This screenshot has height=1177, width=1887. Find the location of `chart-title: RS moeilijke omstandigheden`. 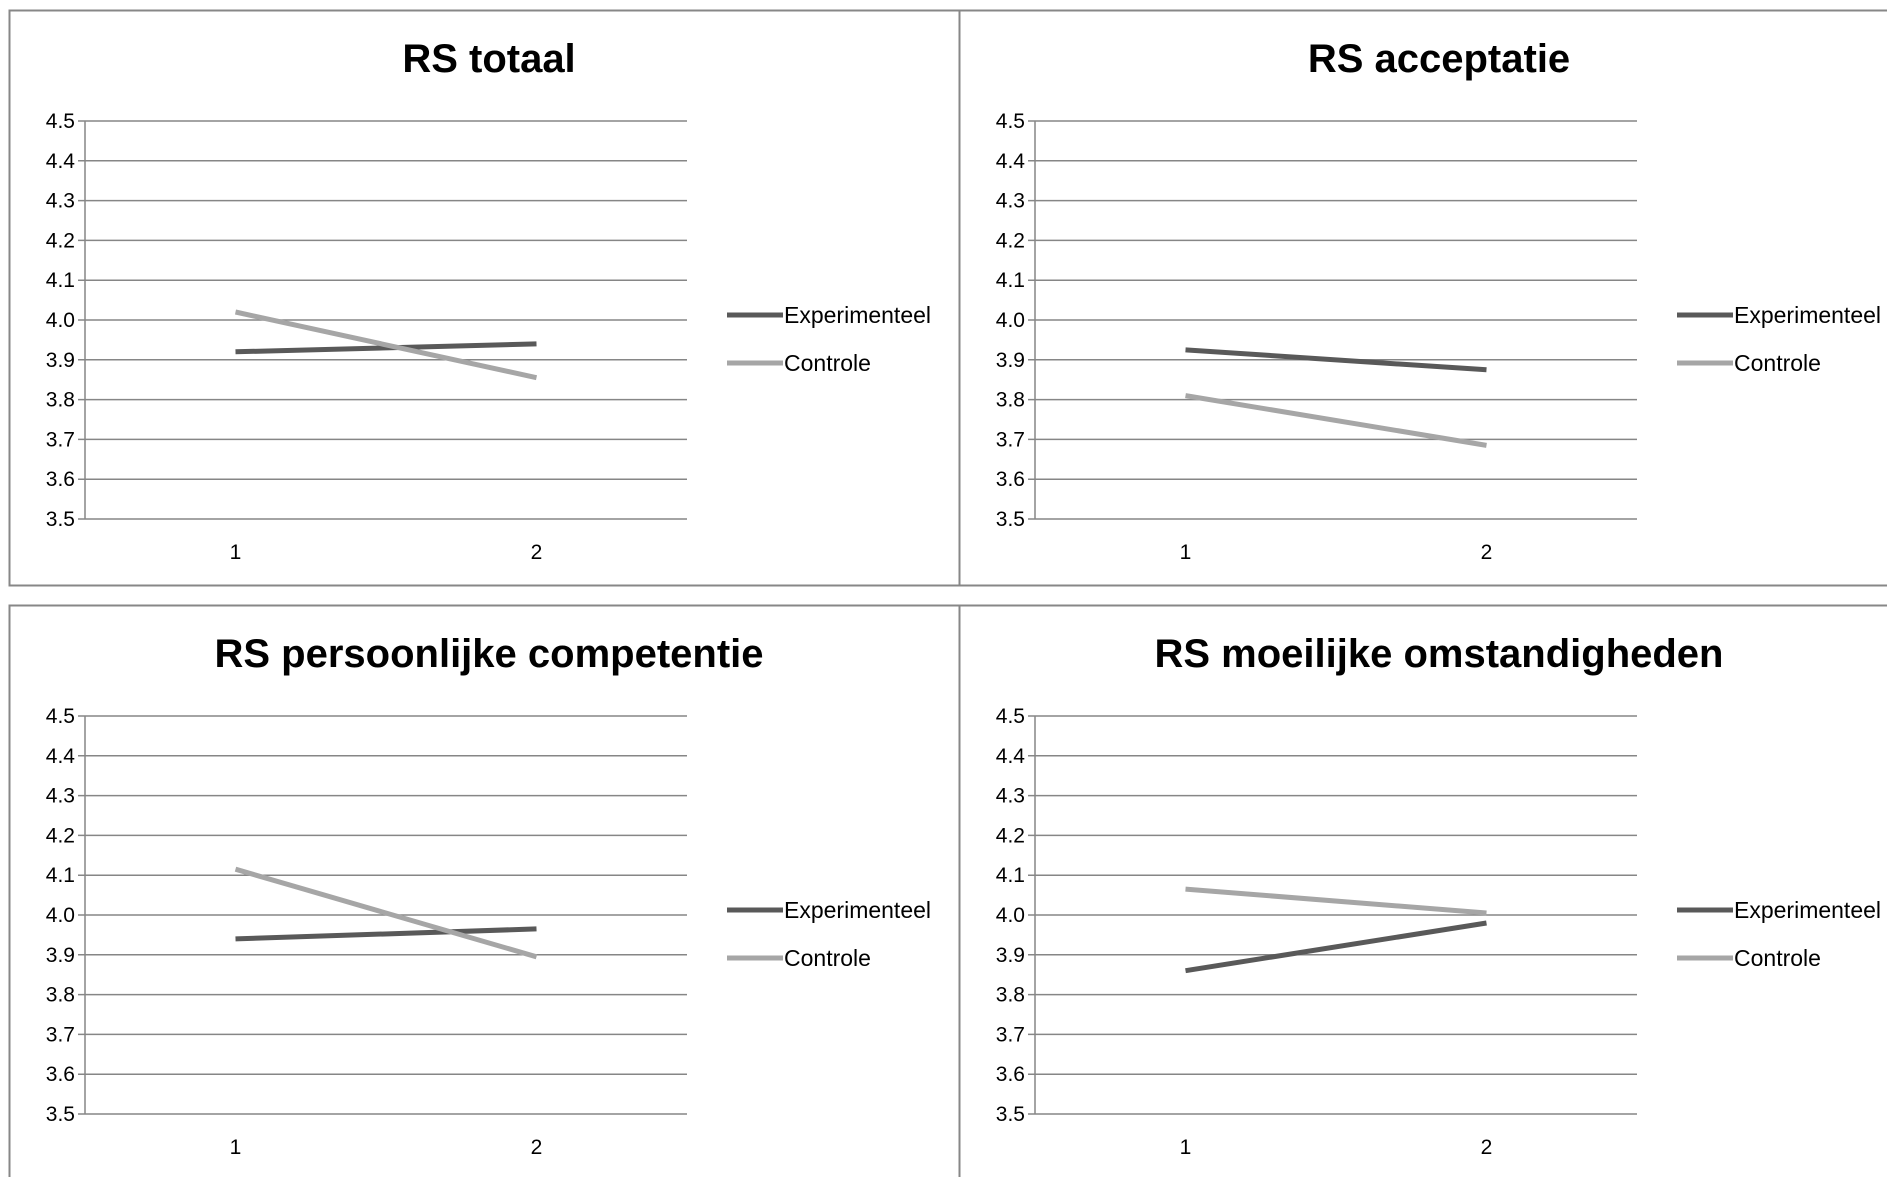

chart-title: RS moeilijke omstandigheden is located at coordinates (1438, 654).